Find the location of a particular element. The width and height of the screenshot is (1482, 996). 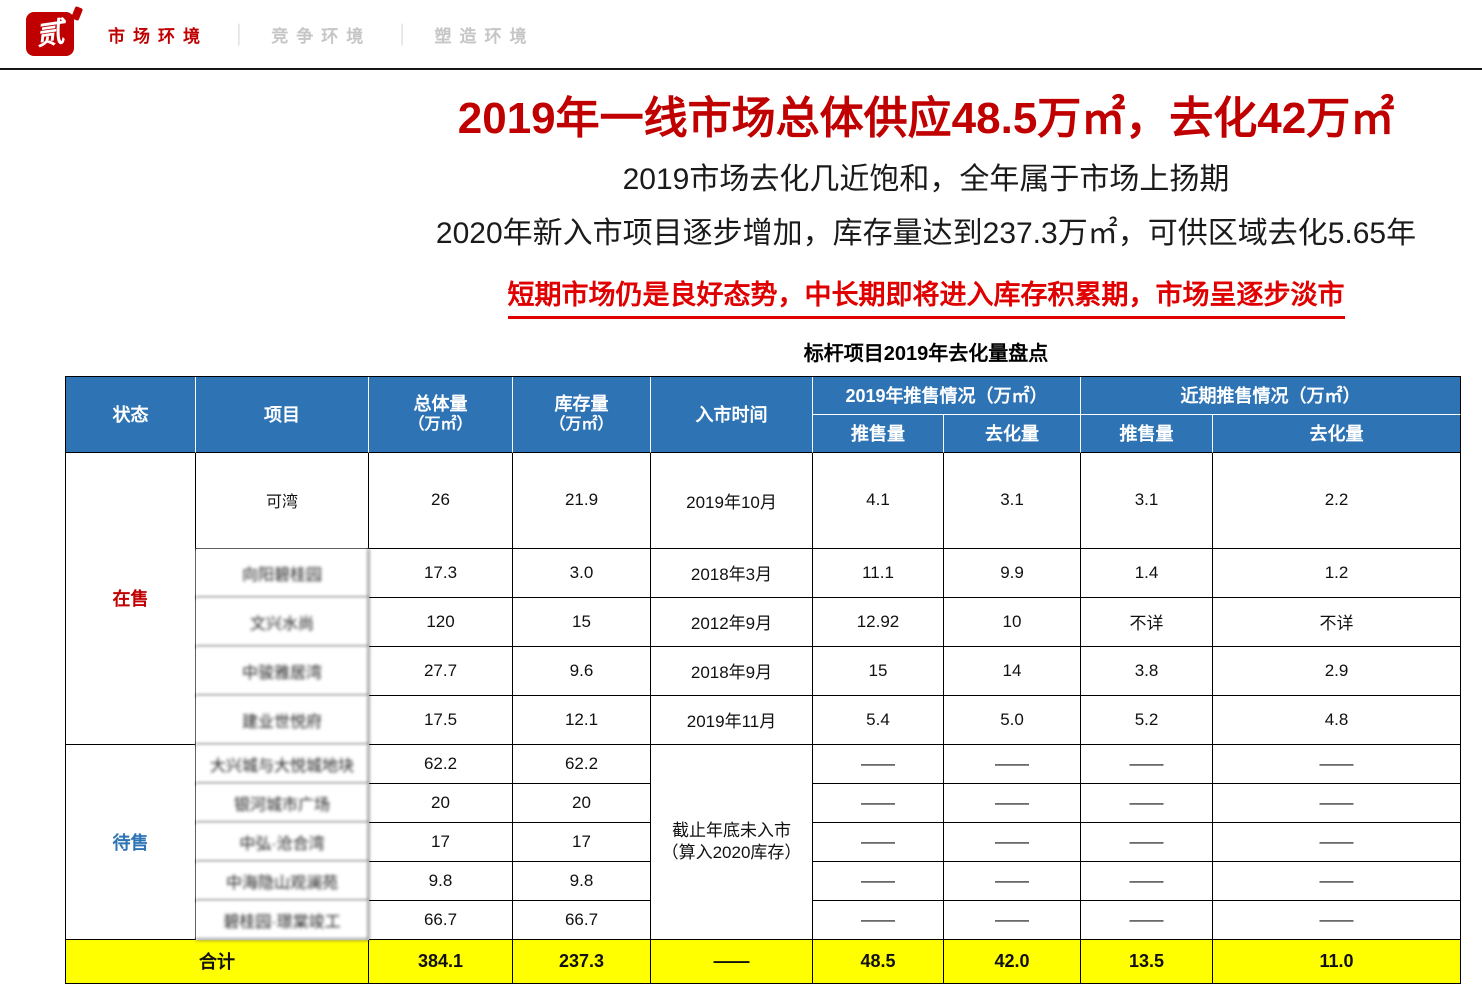

project-cell: 建业世悦府 is located at coordinates (282, 720).